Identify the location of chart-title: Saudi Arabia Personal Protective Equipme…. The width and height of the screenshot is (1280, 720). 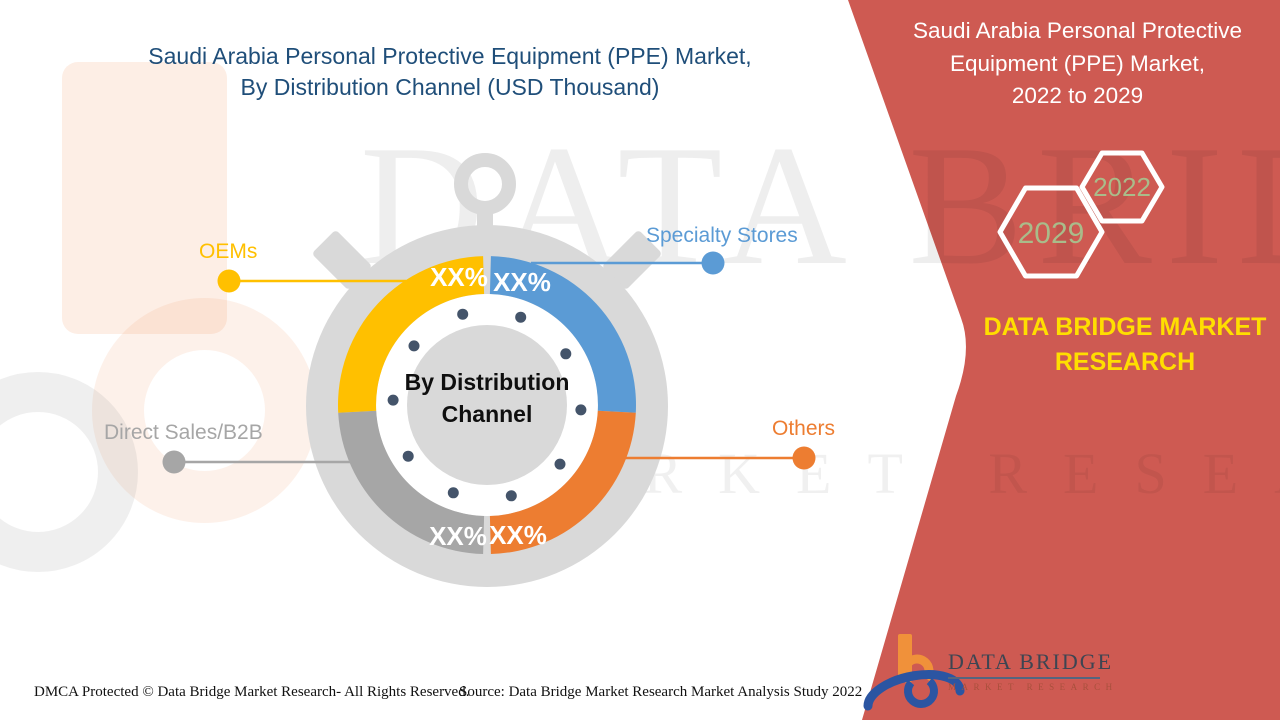
(450, 71).